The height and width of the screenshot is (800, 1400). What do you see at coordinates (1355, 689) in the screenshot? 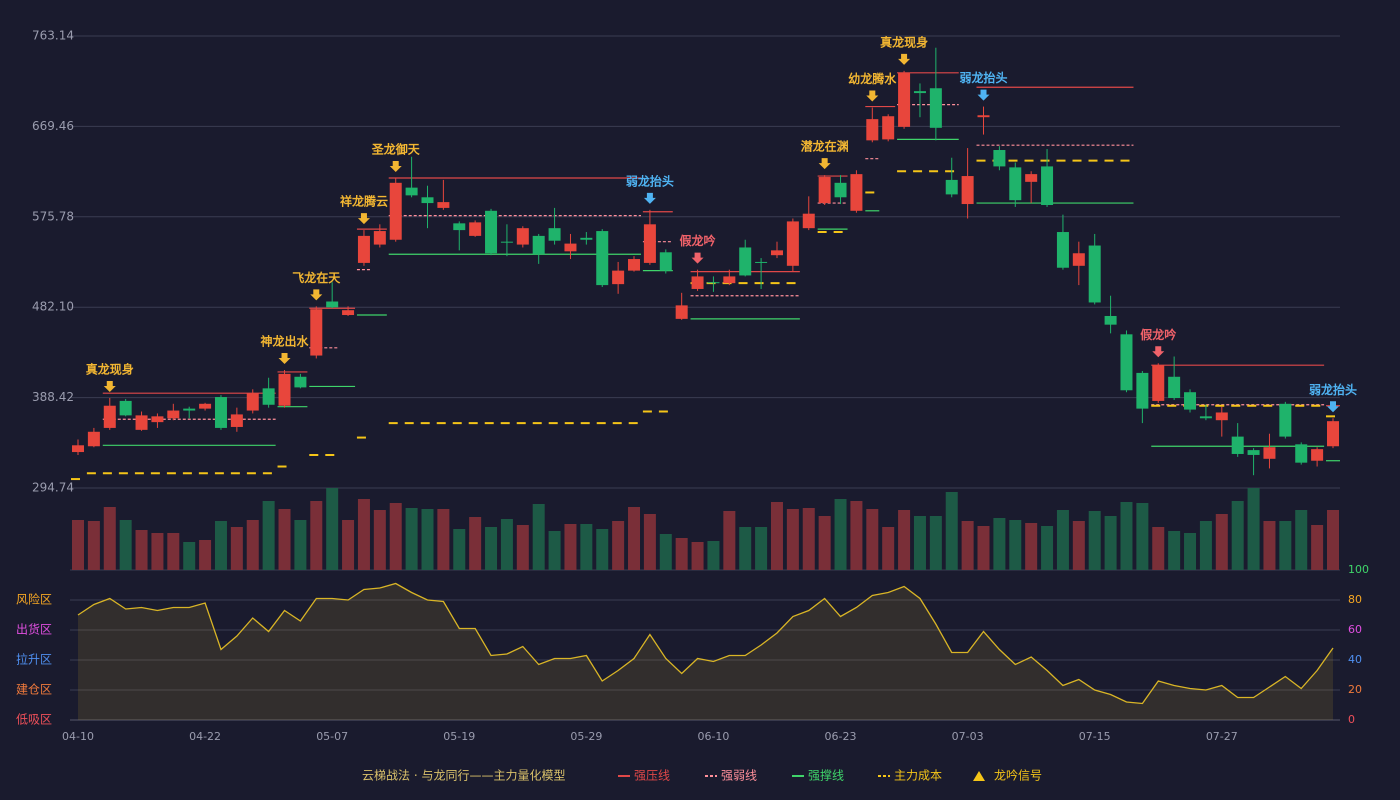
I see `indicator-tick-label: 20` at bounding box center [1355, 689].